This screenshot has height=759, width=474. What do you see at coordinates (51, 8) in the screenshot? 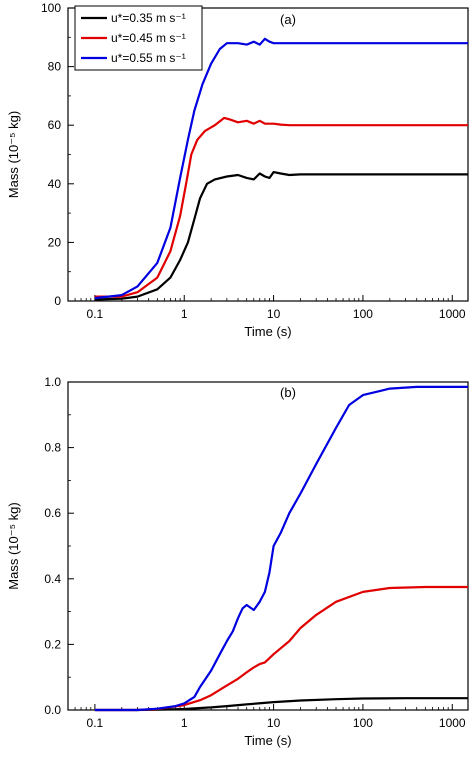
I see `y-tick-label: 100` at bounding box center [51, 8].